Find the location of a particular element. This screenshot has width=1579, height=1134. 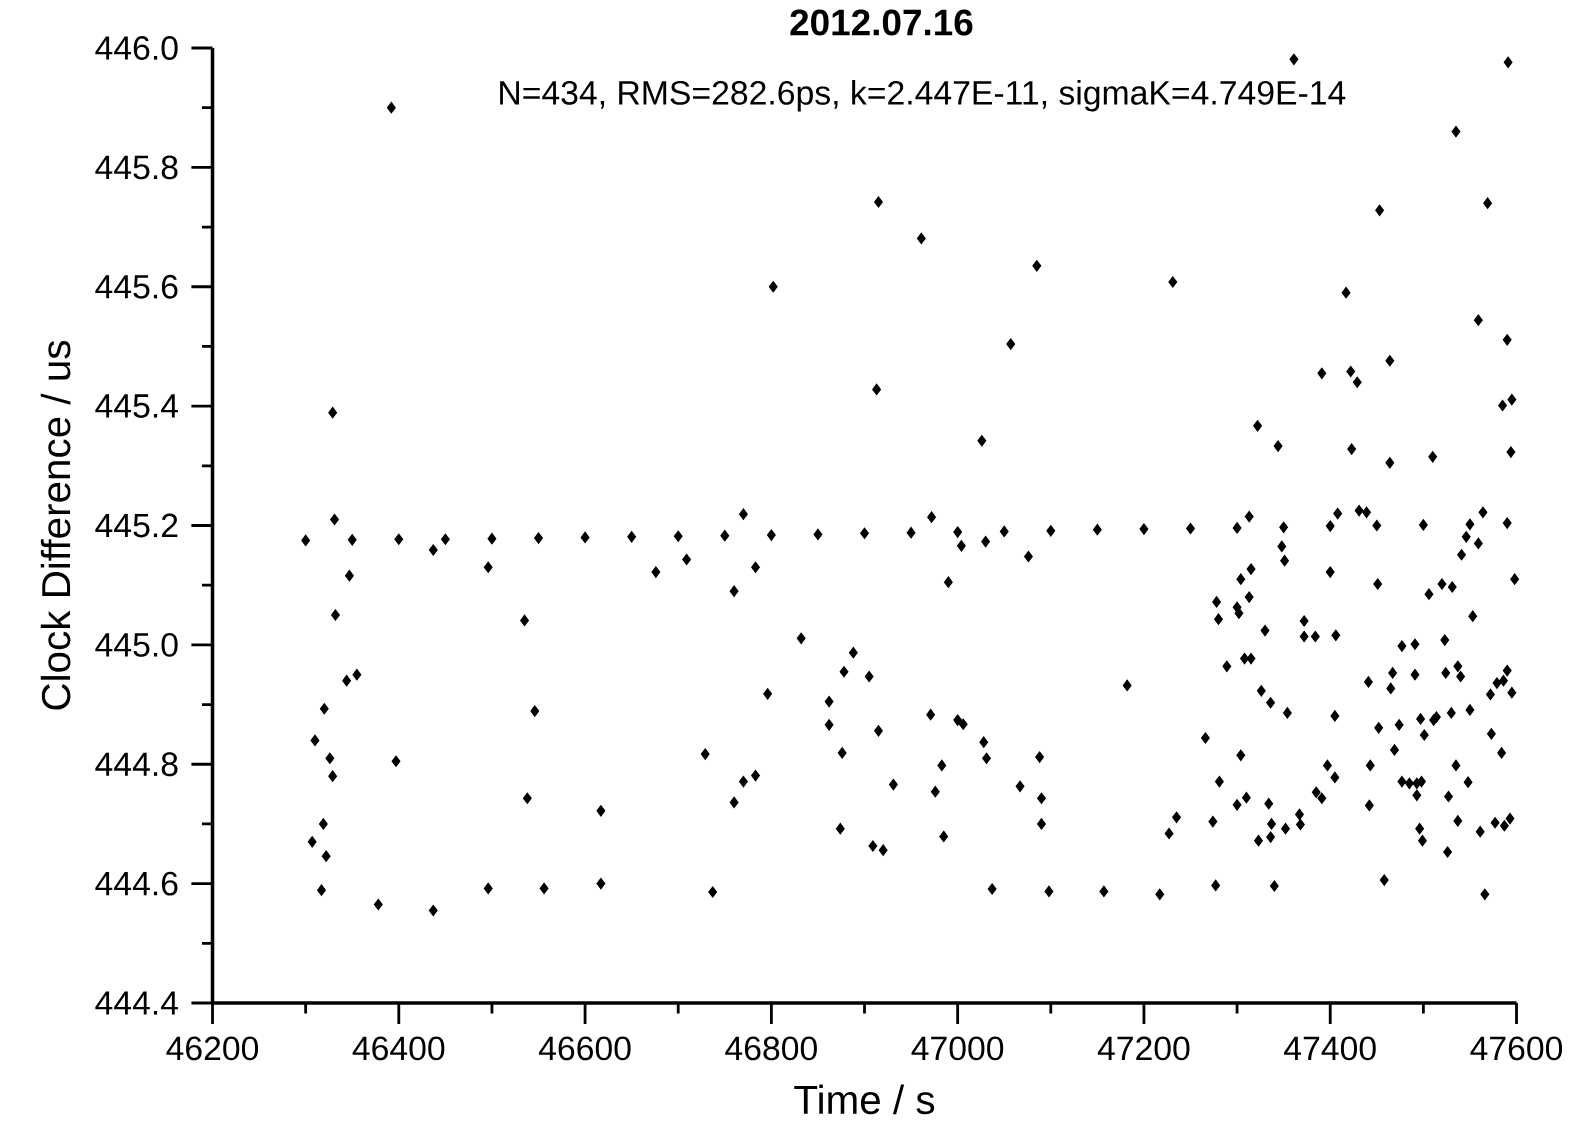

y-tick-label: 445.0 is located at coordinates (136, 644).